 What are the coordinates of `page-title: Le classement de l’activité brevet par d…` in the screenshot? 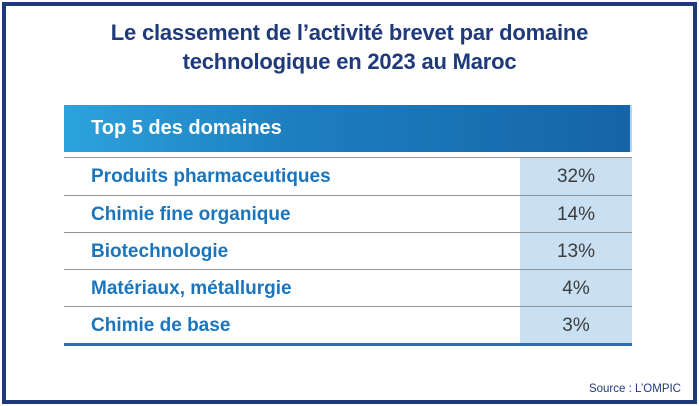 It's located at (349, 47).